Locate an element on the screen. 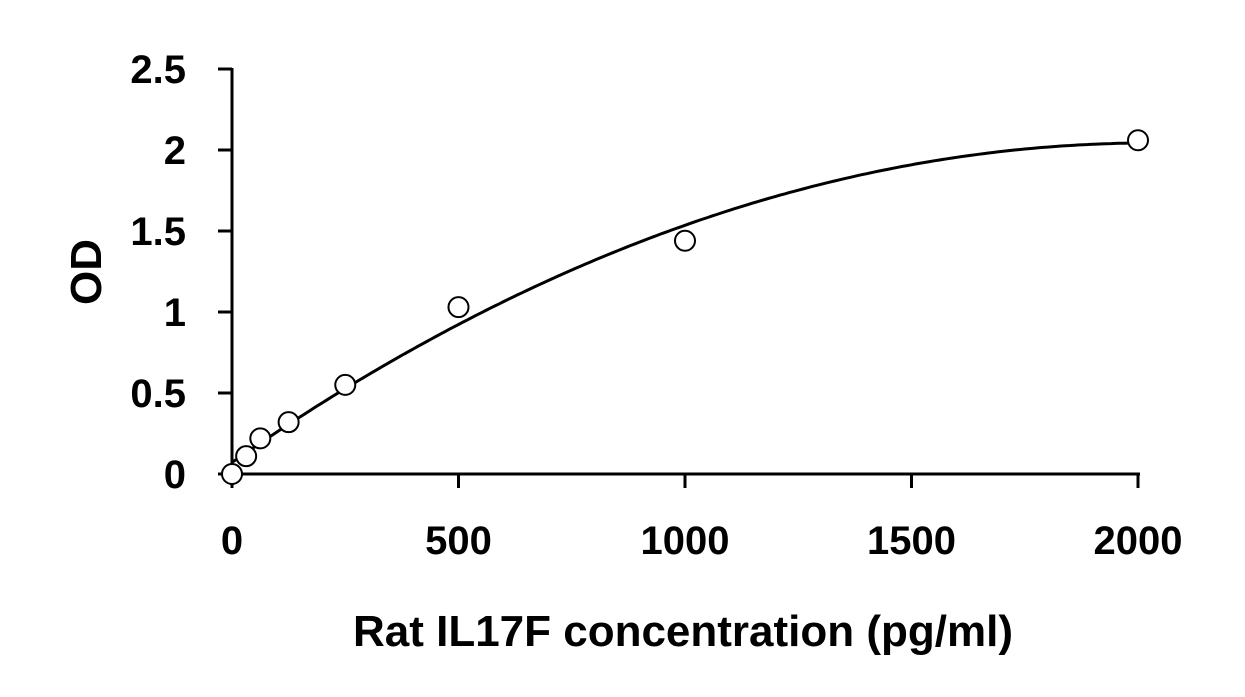 Image resolution: width=1245 pixels, height=697 pixels. y-tick-label-1: 0.5 is located at coordinates (158, 394).